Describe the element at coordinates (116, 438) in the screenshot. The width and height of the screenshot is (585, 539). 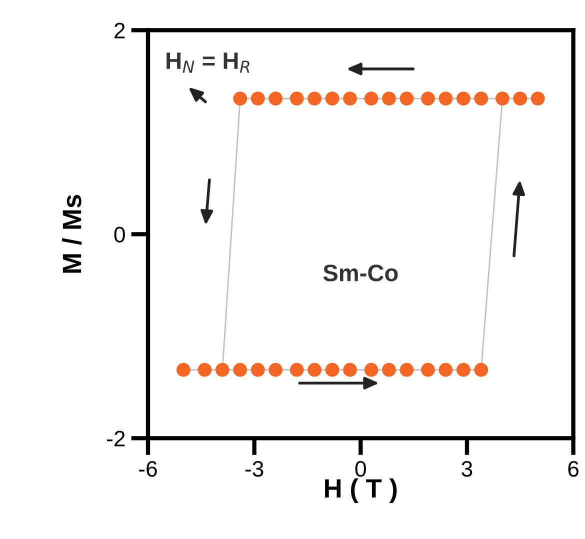
I see `y-tick-label: -2` at that location.